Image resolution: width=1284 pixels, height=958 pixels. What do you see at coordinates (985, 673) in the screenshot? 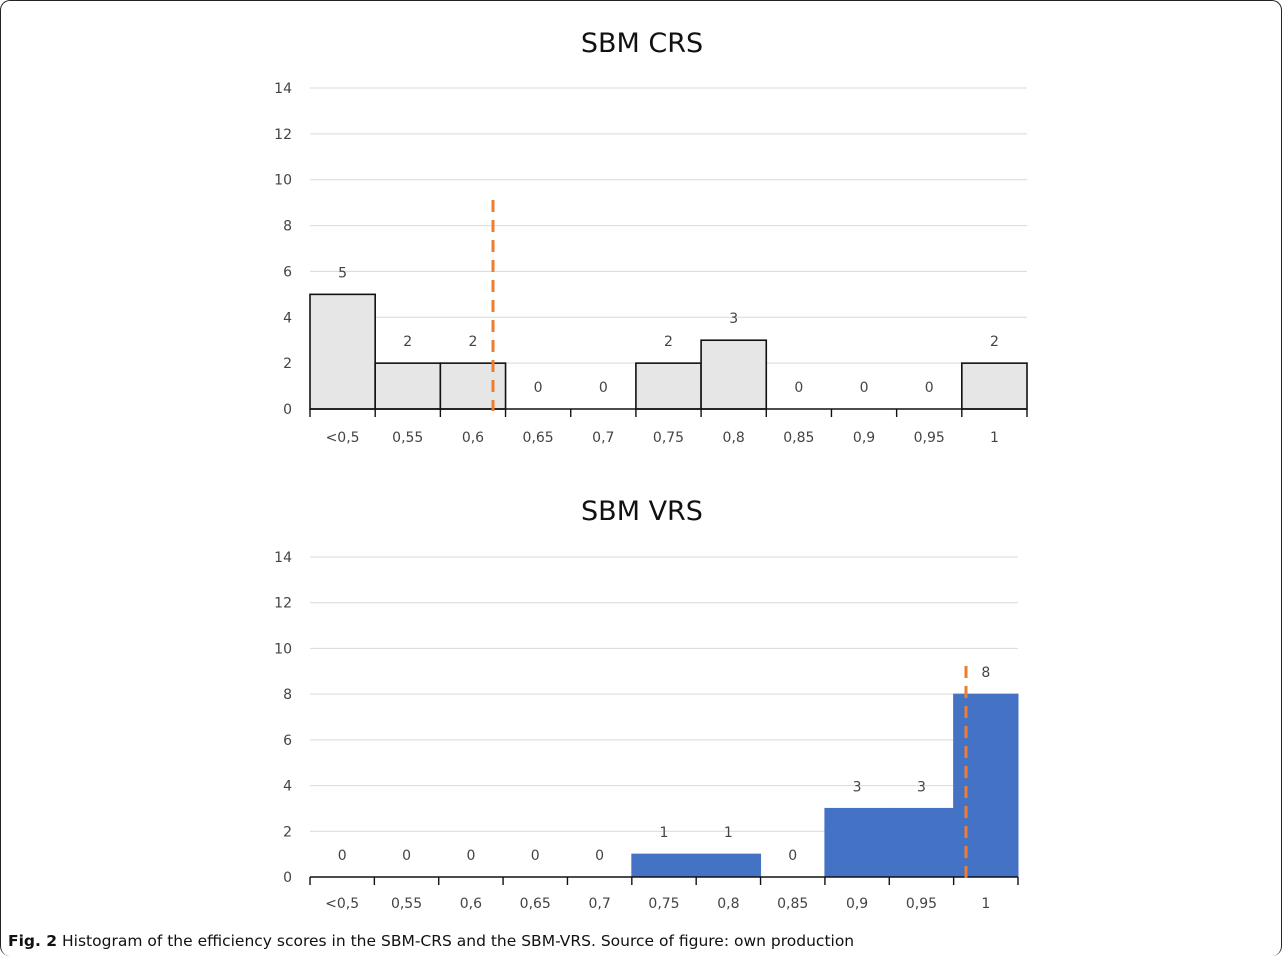
I see `data-label: 8` at bounding box center [985, 673].